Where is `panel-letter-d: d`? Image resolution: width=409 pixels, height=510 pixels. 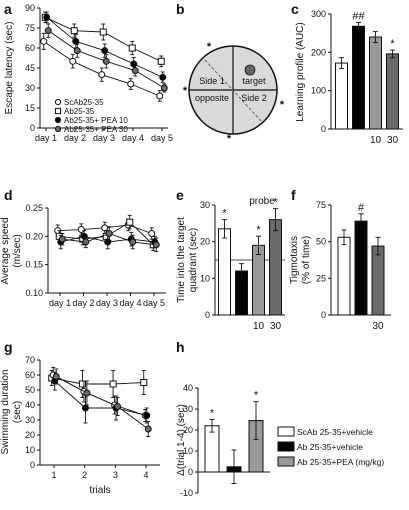
panel-letter-d: d is located at coordinates (8, 195).